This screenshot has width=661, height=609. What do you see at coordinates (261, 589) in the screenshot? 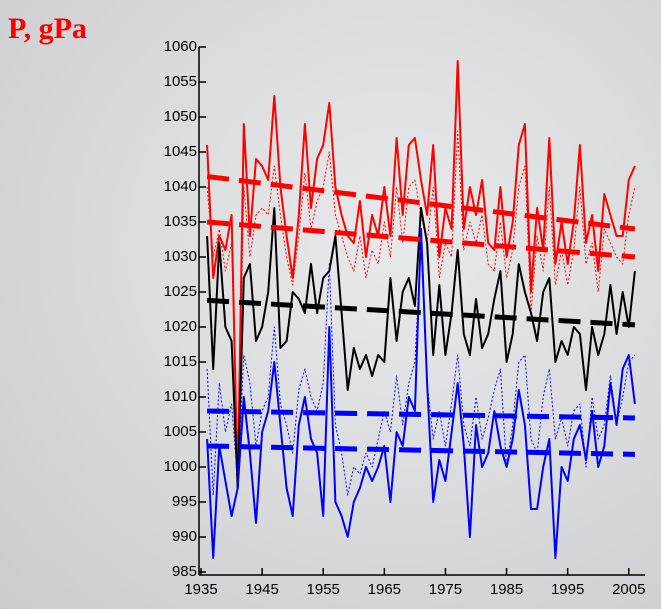
I see `x-tick-label: 1945` at bounding box center [261, 589].